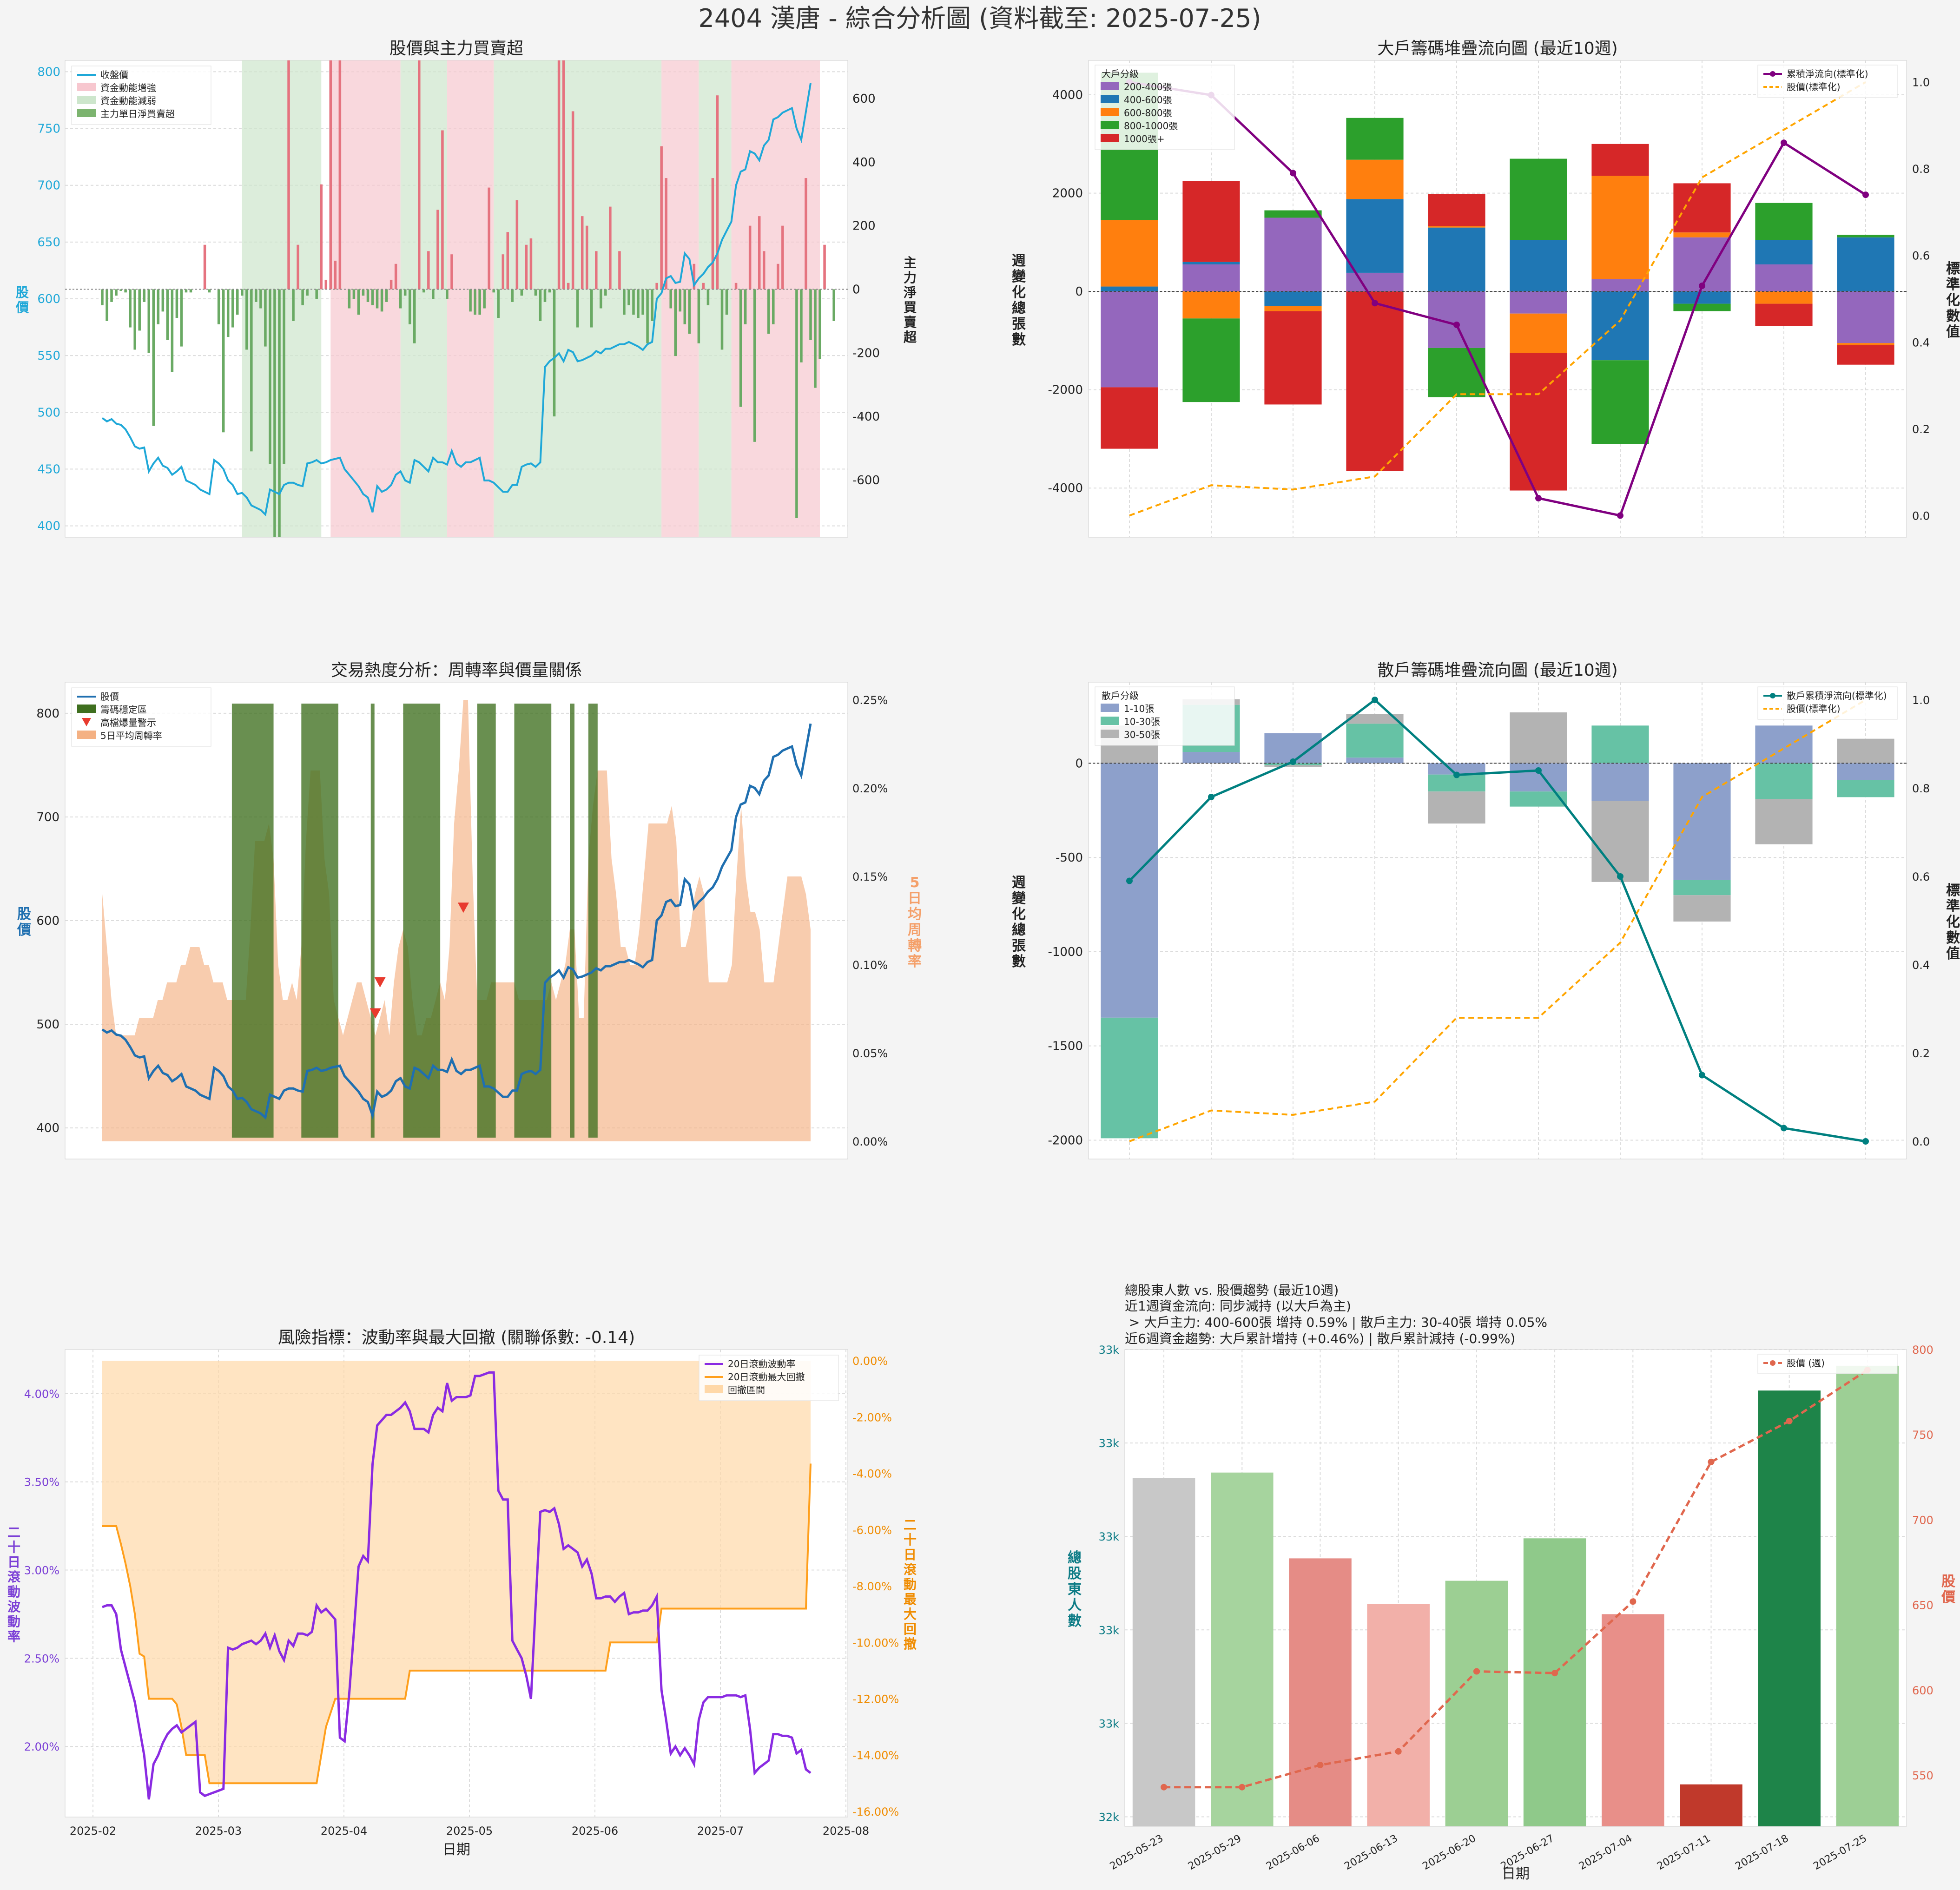 The height and width of the screenshot is (1890, 1960). Describe the element at coordinates (365, 298) in the screenshot. I see `p1-regime-inflow` at that location.